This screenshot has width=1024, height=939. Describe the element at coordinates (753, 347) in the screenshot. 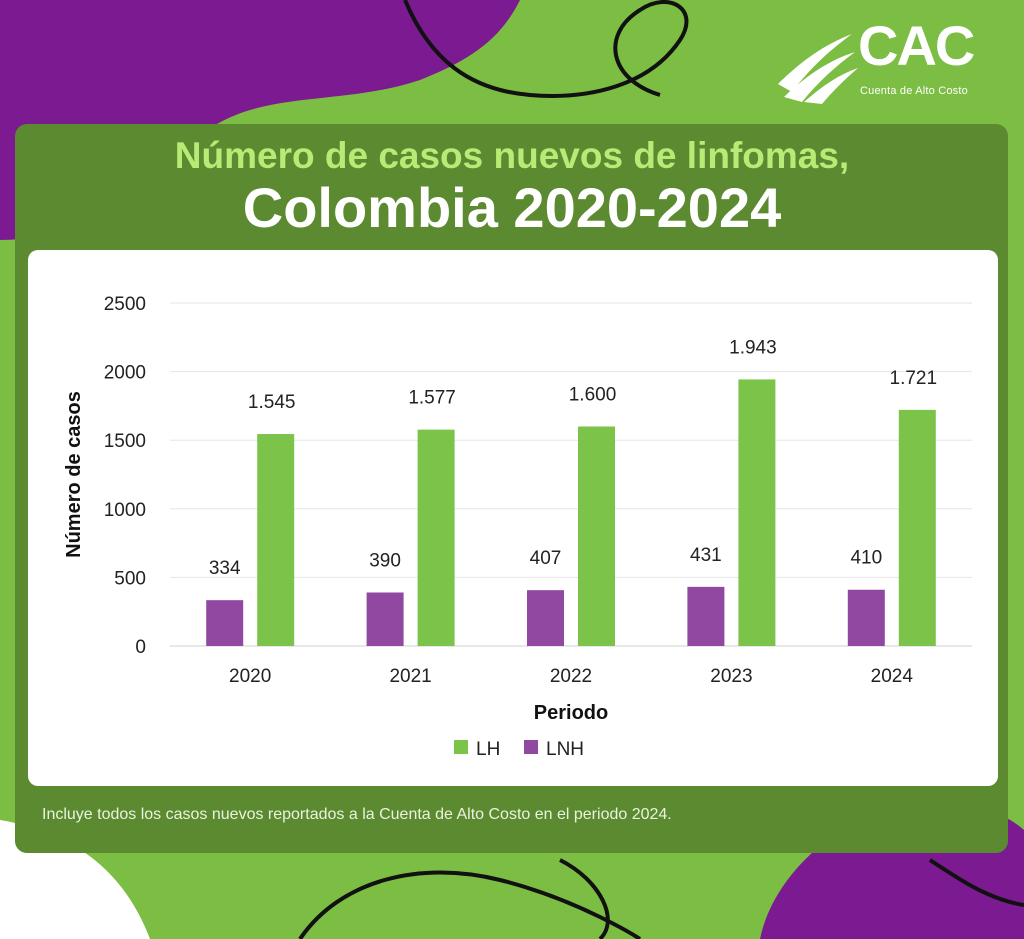

I see `data-label-lh: 1.943` at that location.